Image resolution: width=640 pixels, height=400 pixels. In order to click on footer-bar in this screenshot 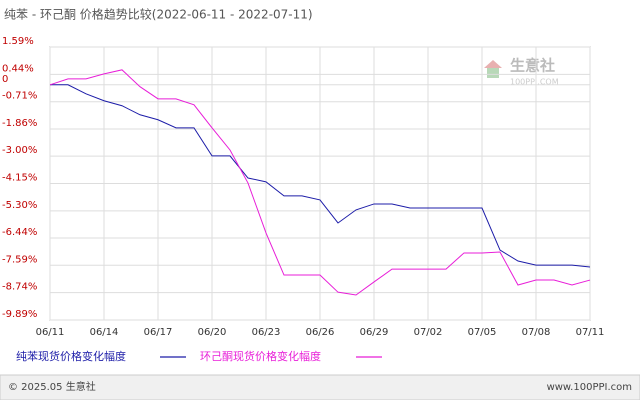, I will do `click(320, 387)`.